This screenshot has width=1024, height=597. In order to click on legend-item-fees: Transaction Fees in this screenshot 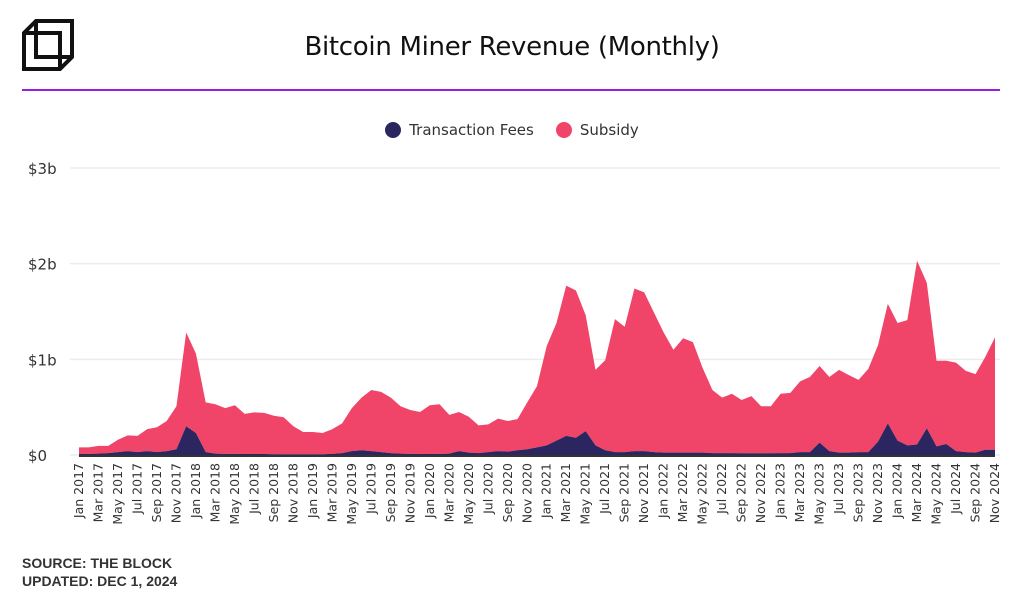, I will do `click(459, 130)`.